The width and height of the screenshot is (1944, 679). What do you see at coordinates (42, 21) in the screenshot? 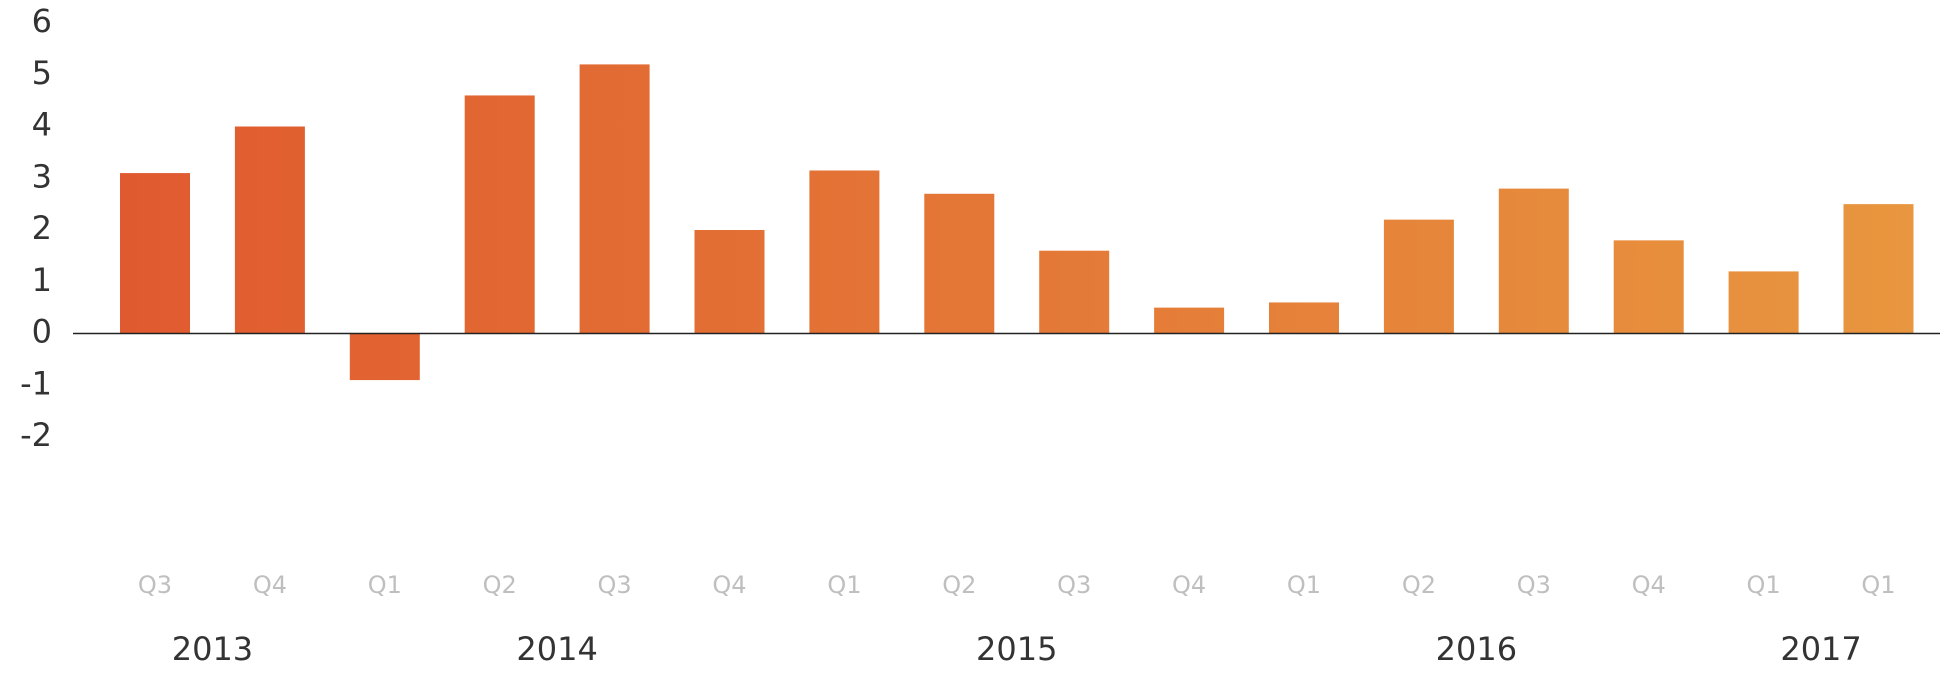
I see `y-tick-label: 6` at bounding box center [42, 21].